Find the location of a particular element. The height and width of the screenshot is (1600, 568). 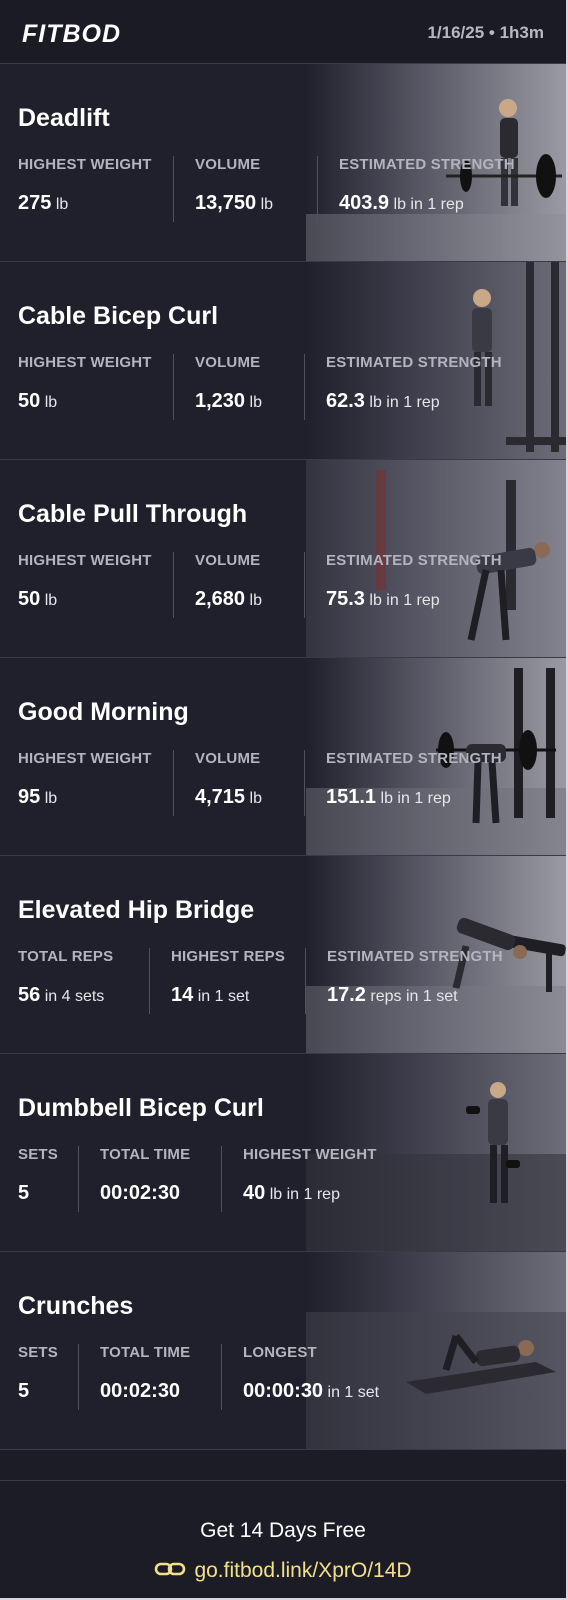

elevated-hip-bridge-photo is located at coordinates (436, 954).